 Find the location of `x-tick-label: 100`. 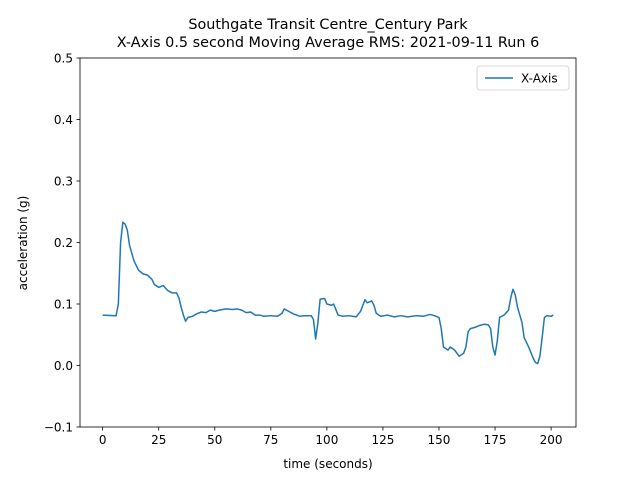

x-tick-label: 100 is located at coordinates (326, 440).